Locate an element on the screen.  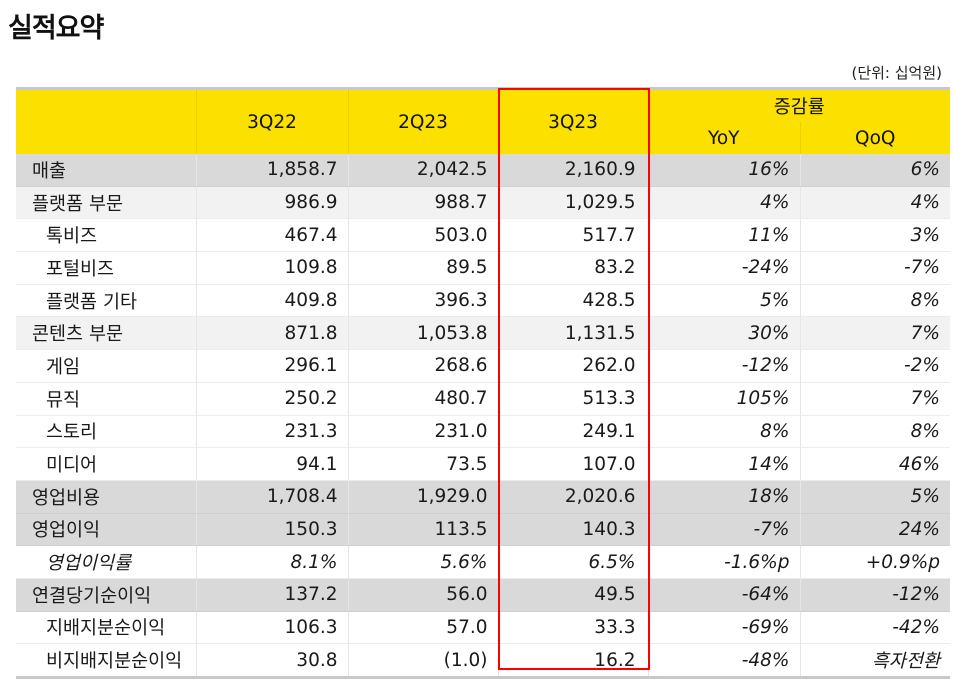
header-yoy: YoY is located at coordinates (724, 138).